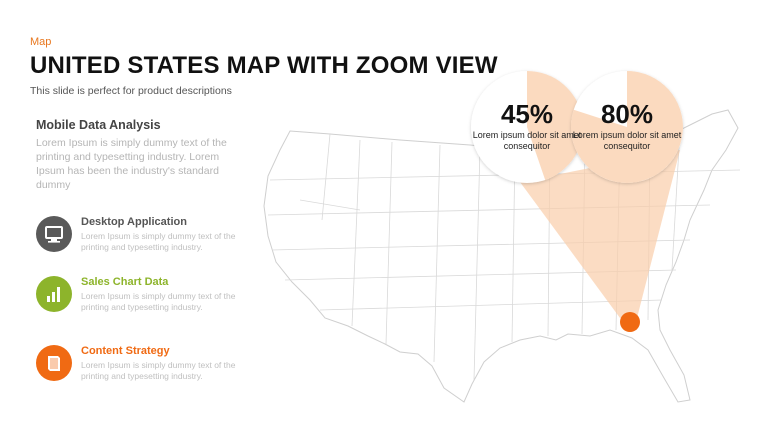 The width and height of the screenshot is (768, 432). What do you see at coordinates (54, 234) in the screenshot?
I see `monitor-icon` at bounding box center [54, 234].